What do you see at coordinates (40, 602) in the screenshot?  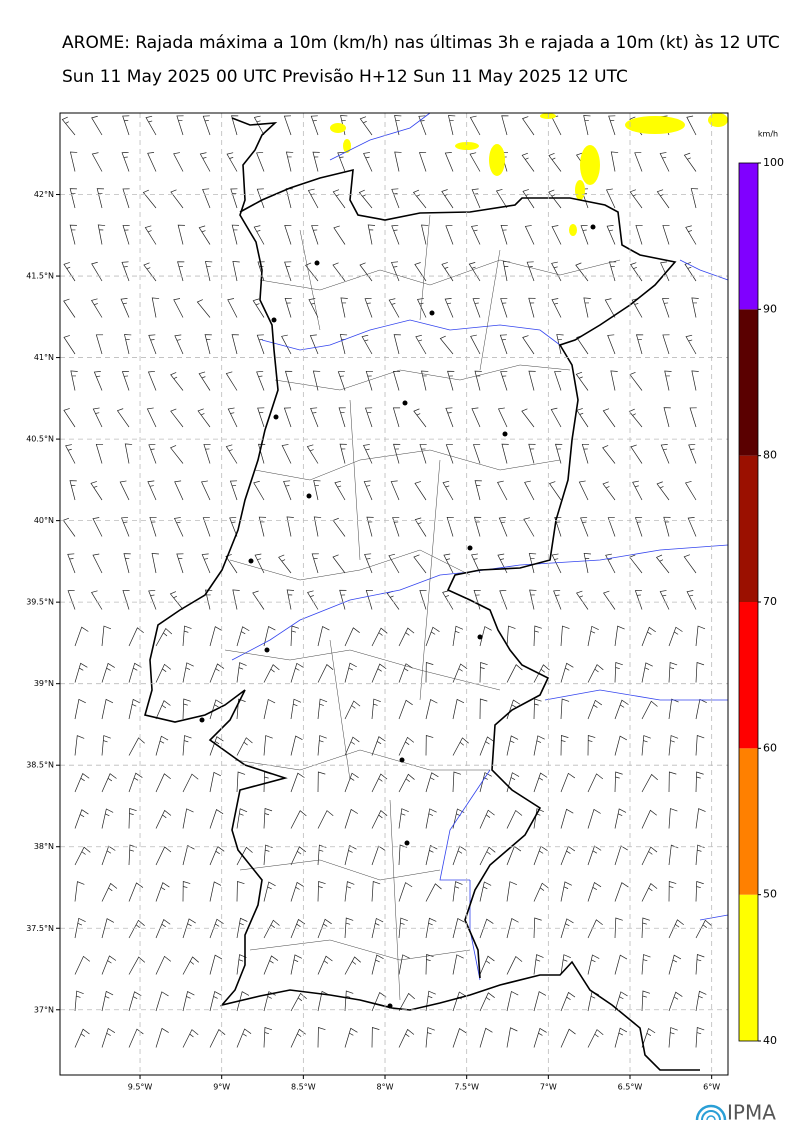 I see `lat-tick-label: 39.5°N` at bounding box center [40, 602].